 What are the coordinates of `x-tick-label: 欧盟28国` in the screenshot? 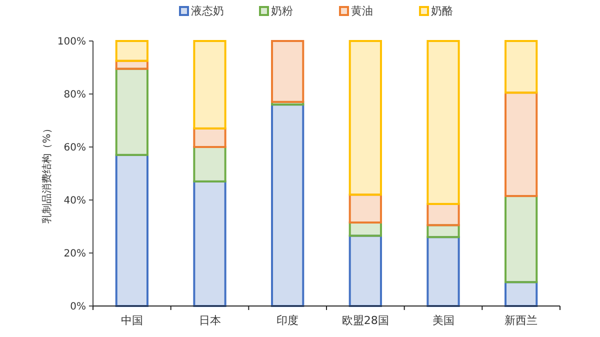 It's located at (365, 320).